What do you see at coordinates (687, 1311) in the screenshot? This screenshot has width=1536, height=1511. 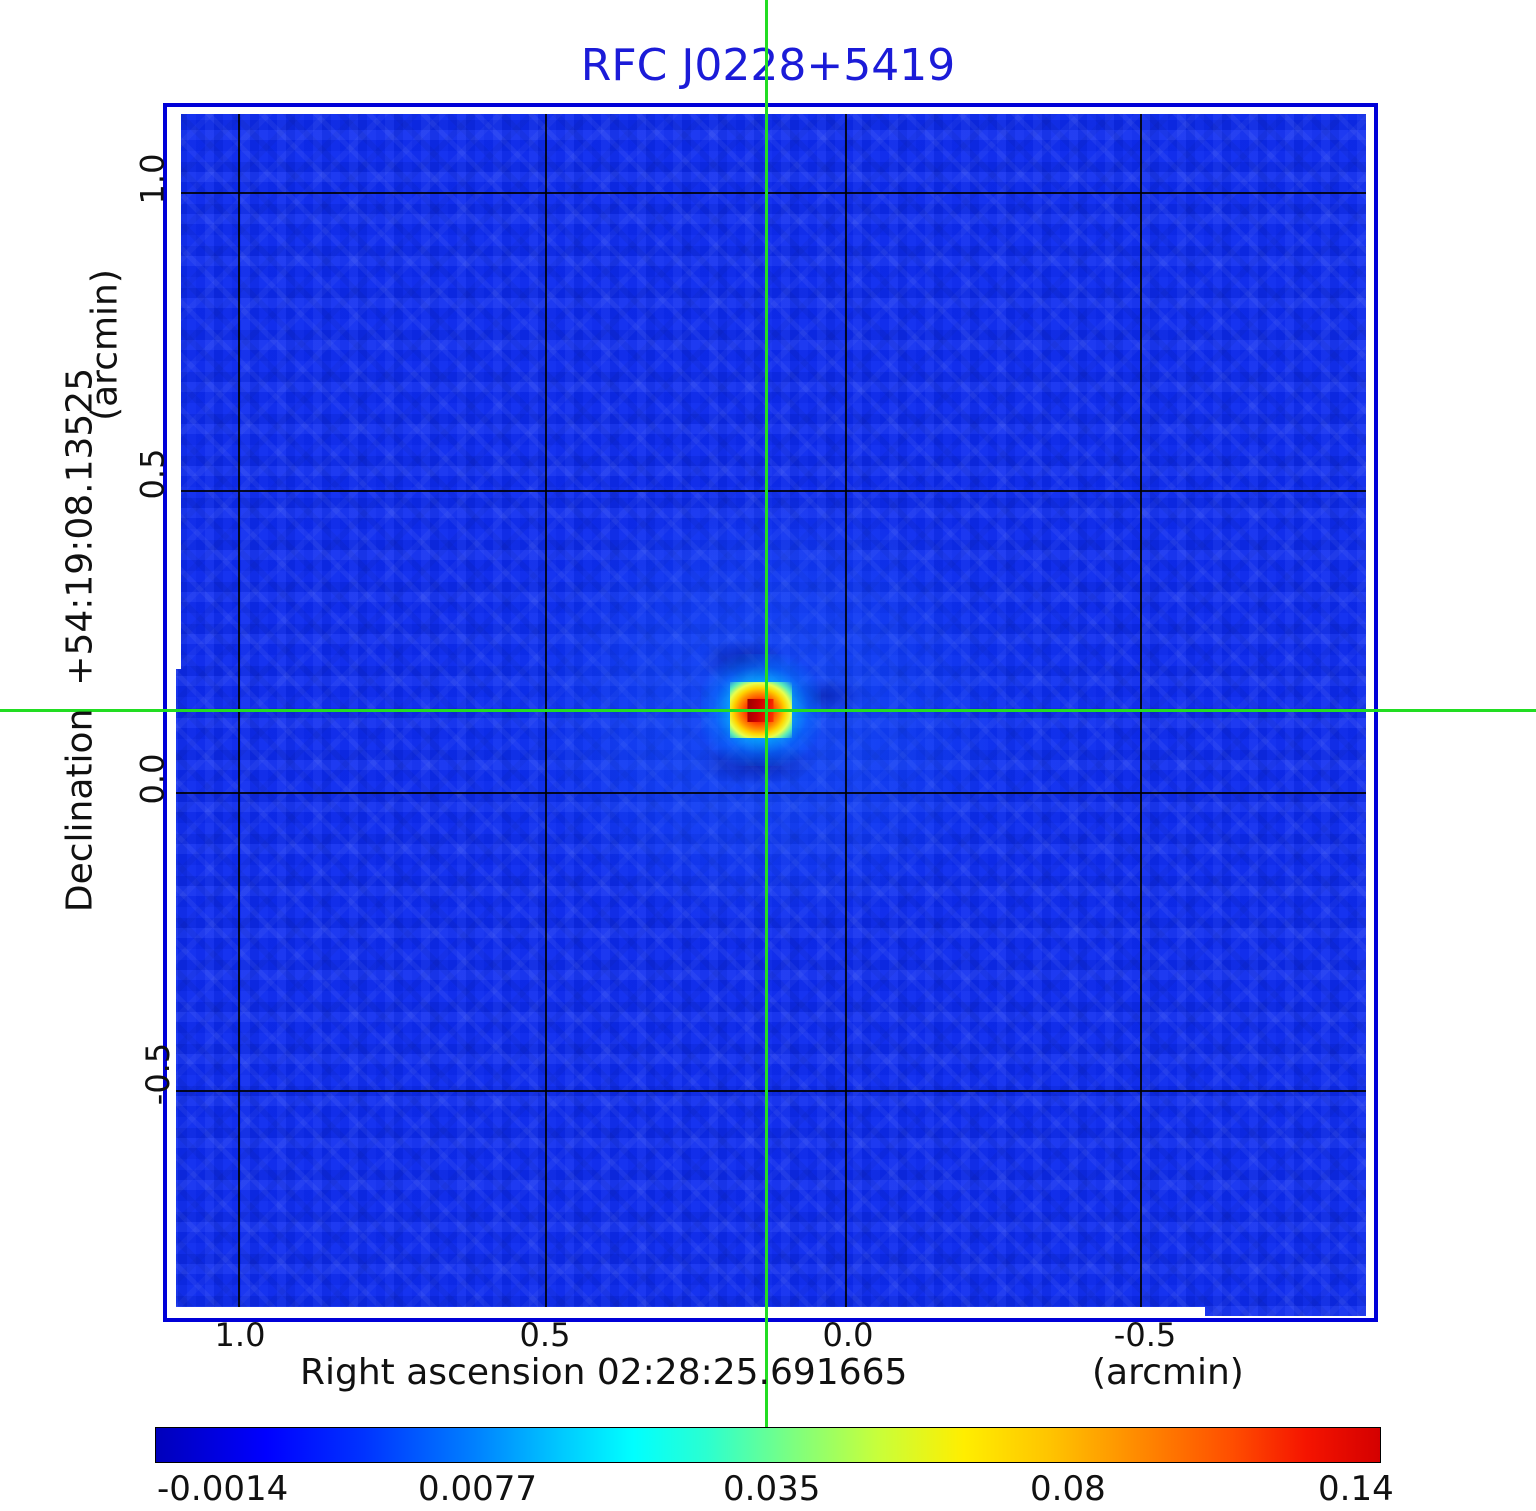 I see `image-edge-artifact-bottom` at bounding box center [687, 1311].